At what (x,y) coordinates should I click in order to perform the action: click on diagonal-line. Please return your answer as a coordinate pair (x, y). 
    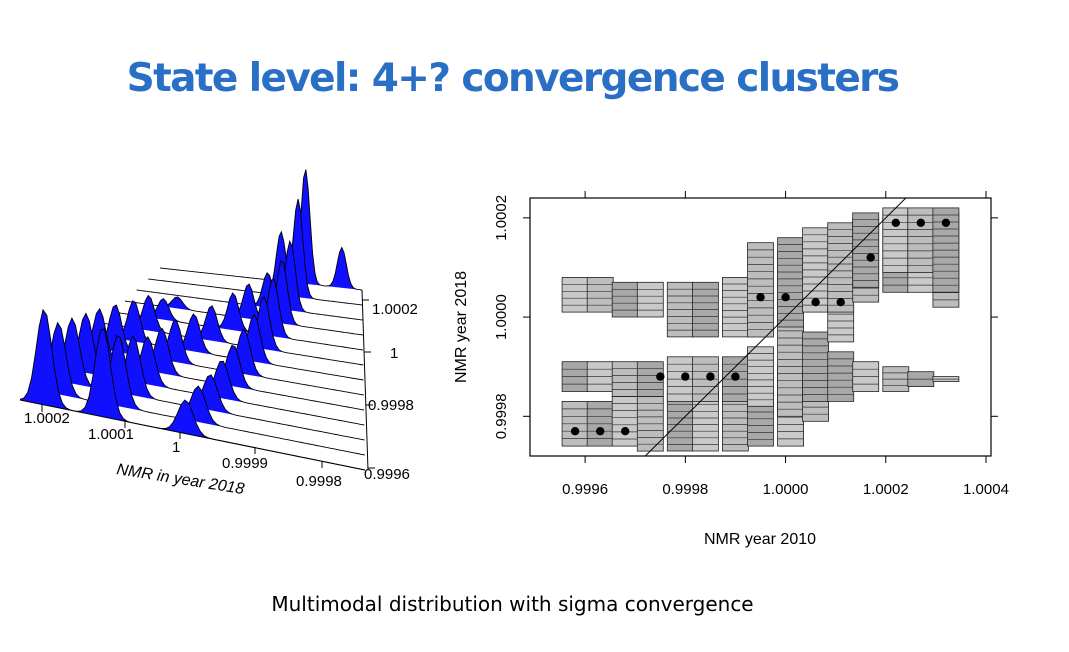
    Looking at the image, I should click on (775, 327).